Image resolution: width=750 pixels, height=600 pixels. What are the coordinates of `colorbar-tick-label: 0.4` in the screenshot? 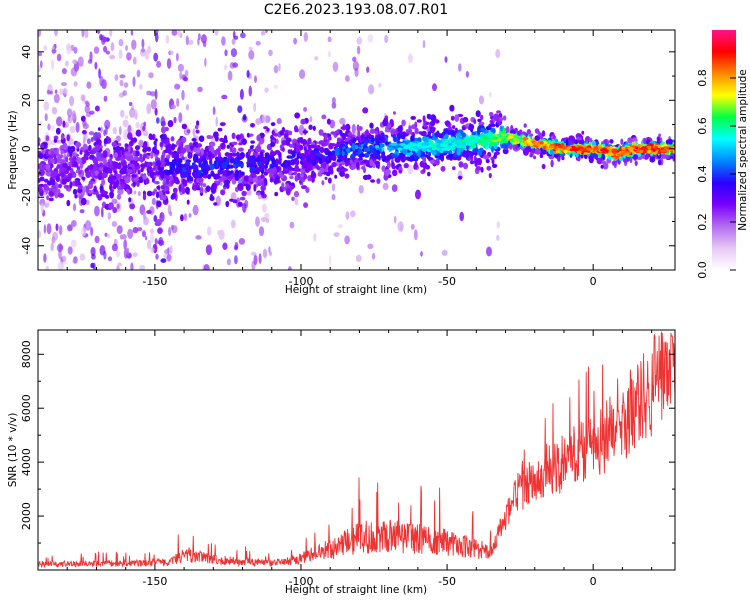 It's located at (702, 174).